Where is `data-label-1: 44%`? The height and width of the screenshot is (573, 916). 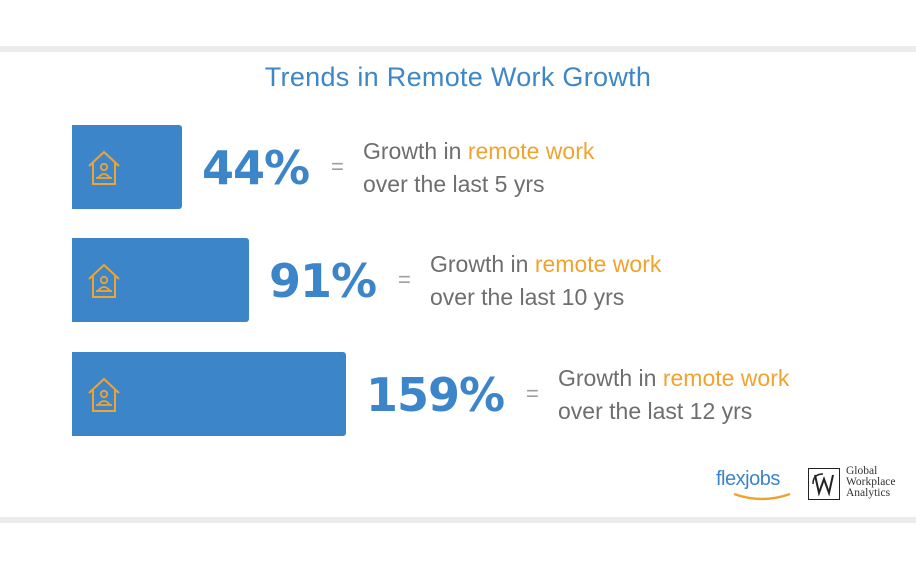
data-label-1: 44% is located at coordinates (256, 168).